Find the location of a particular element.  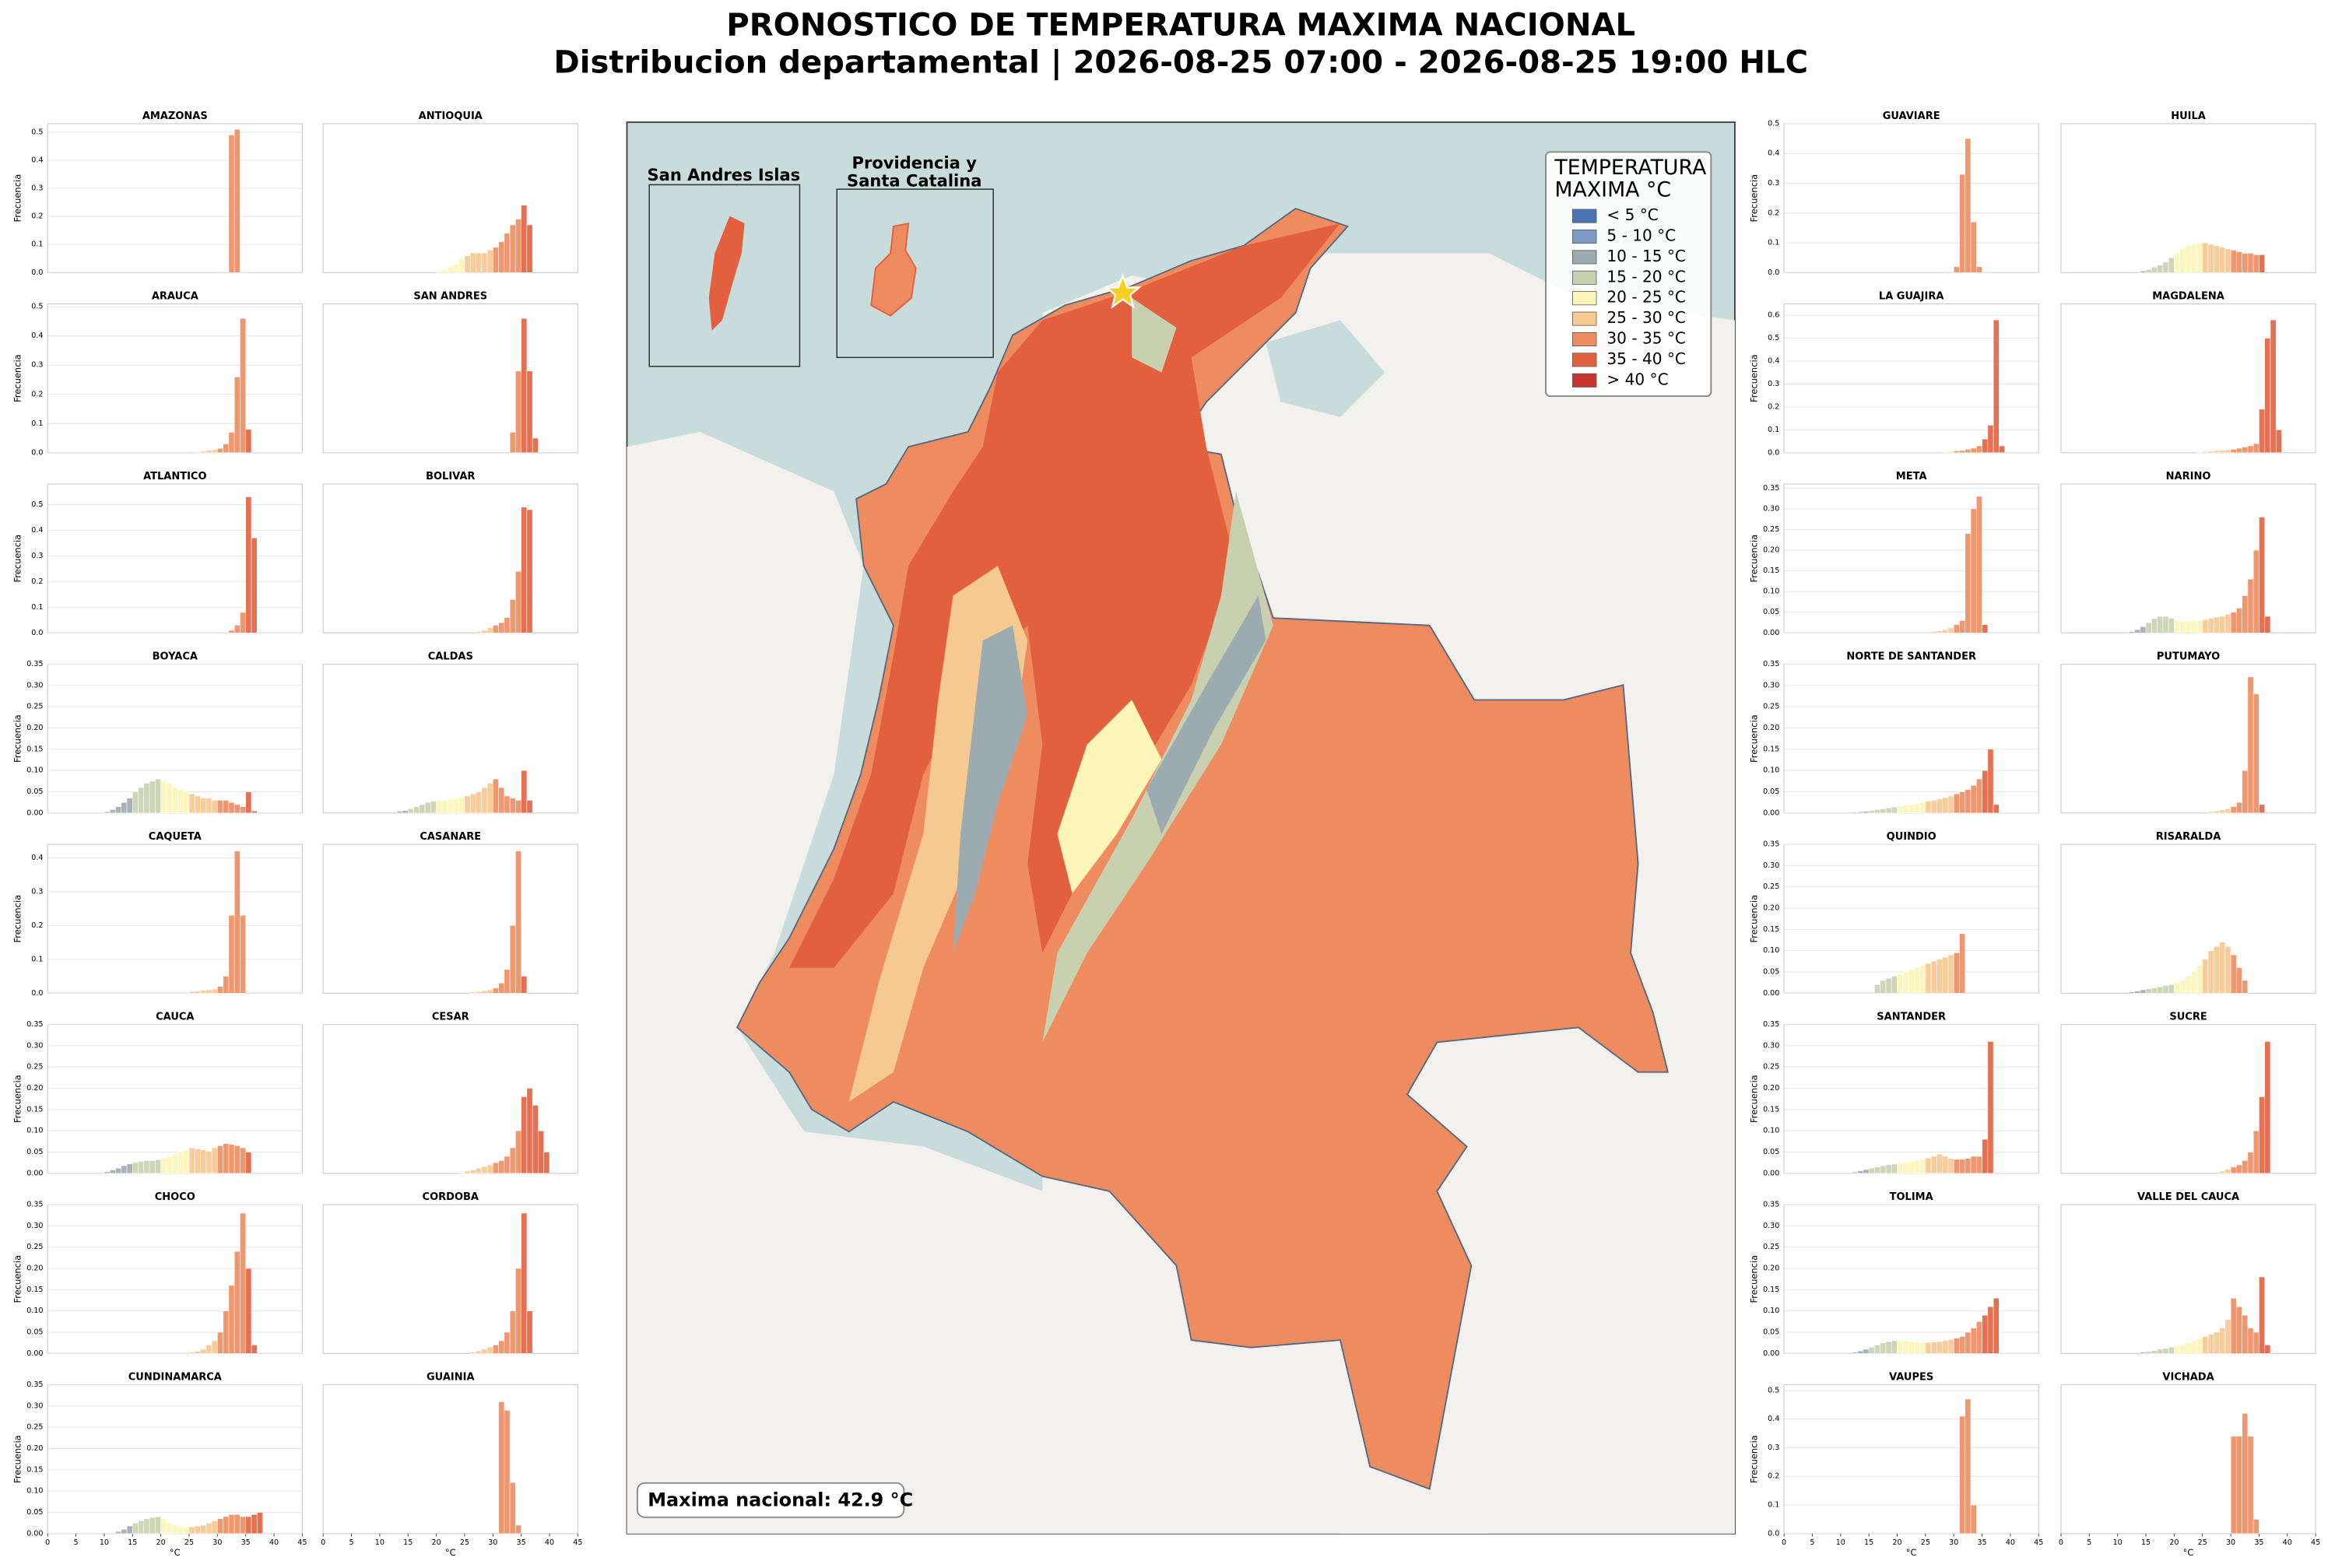

panel-title: MAGDALENA is located at coordinates (2188, 296).